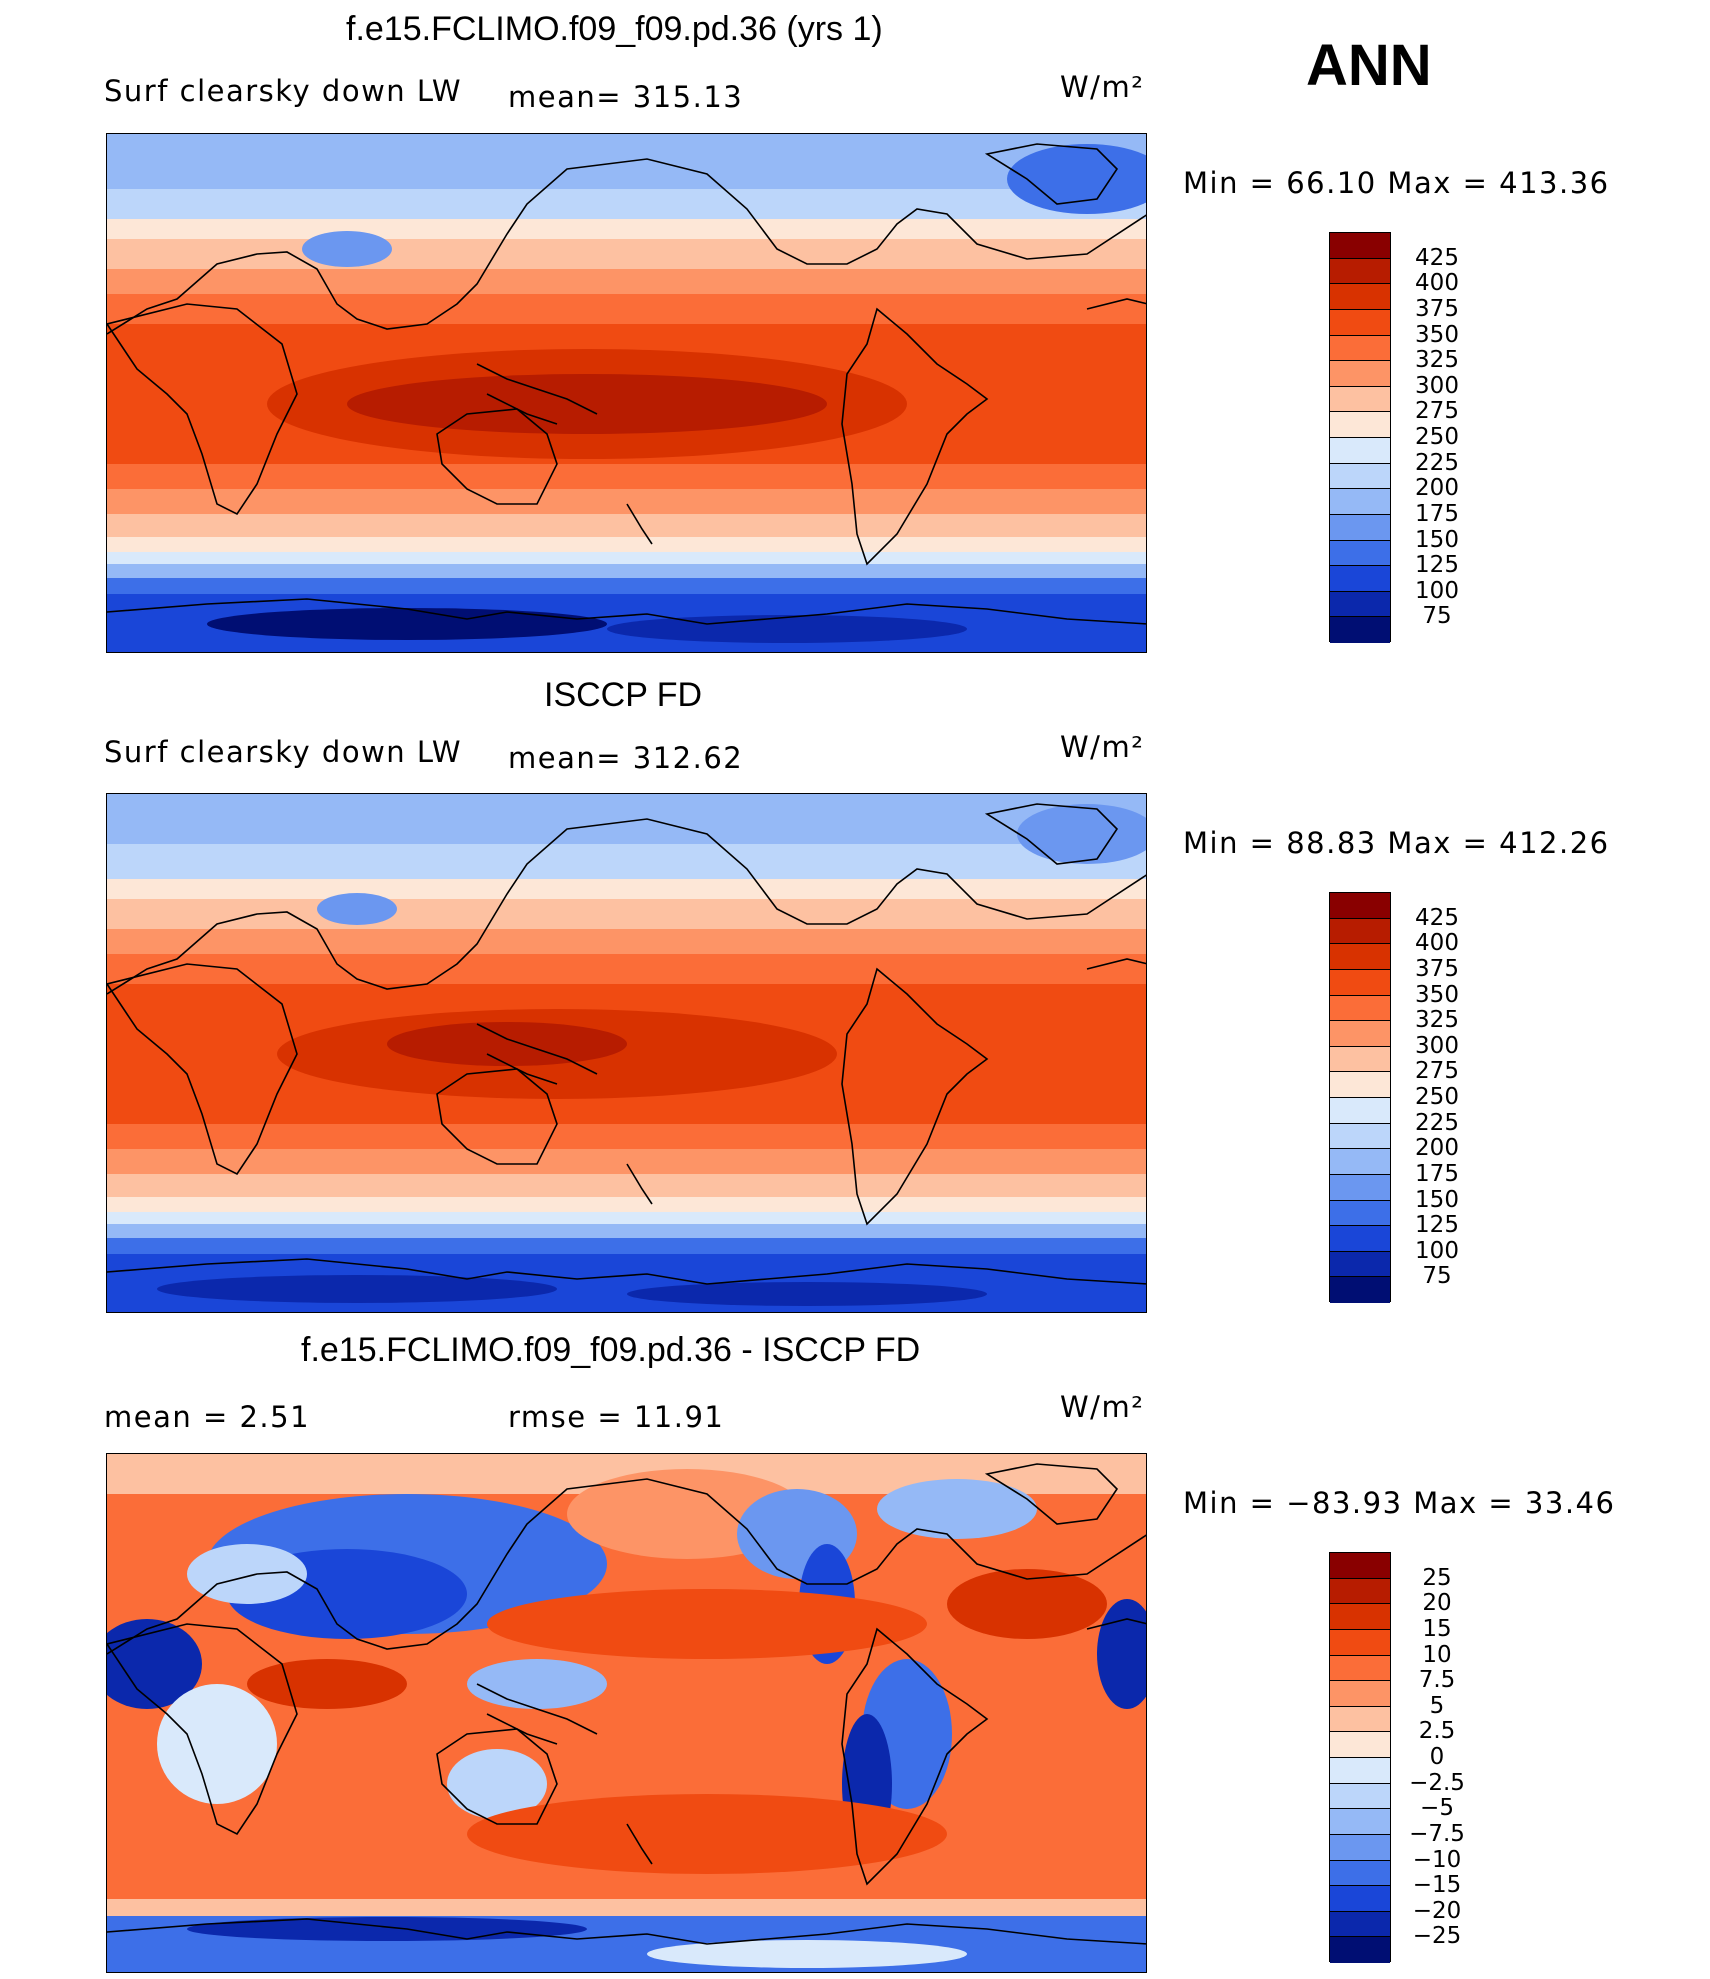 The width and height of the screenshot is (1710, 1979). I want to click on panel3-colorbar-label: −7.5, so click(1437, 1833).